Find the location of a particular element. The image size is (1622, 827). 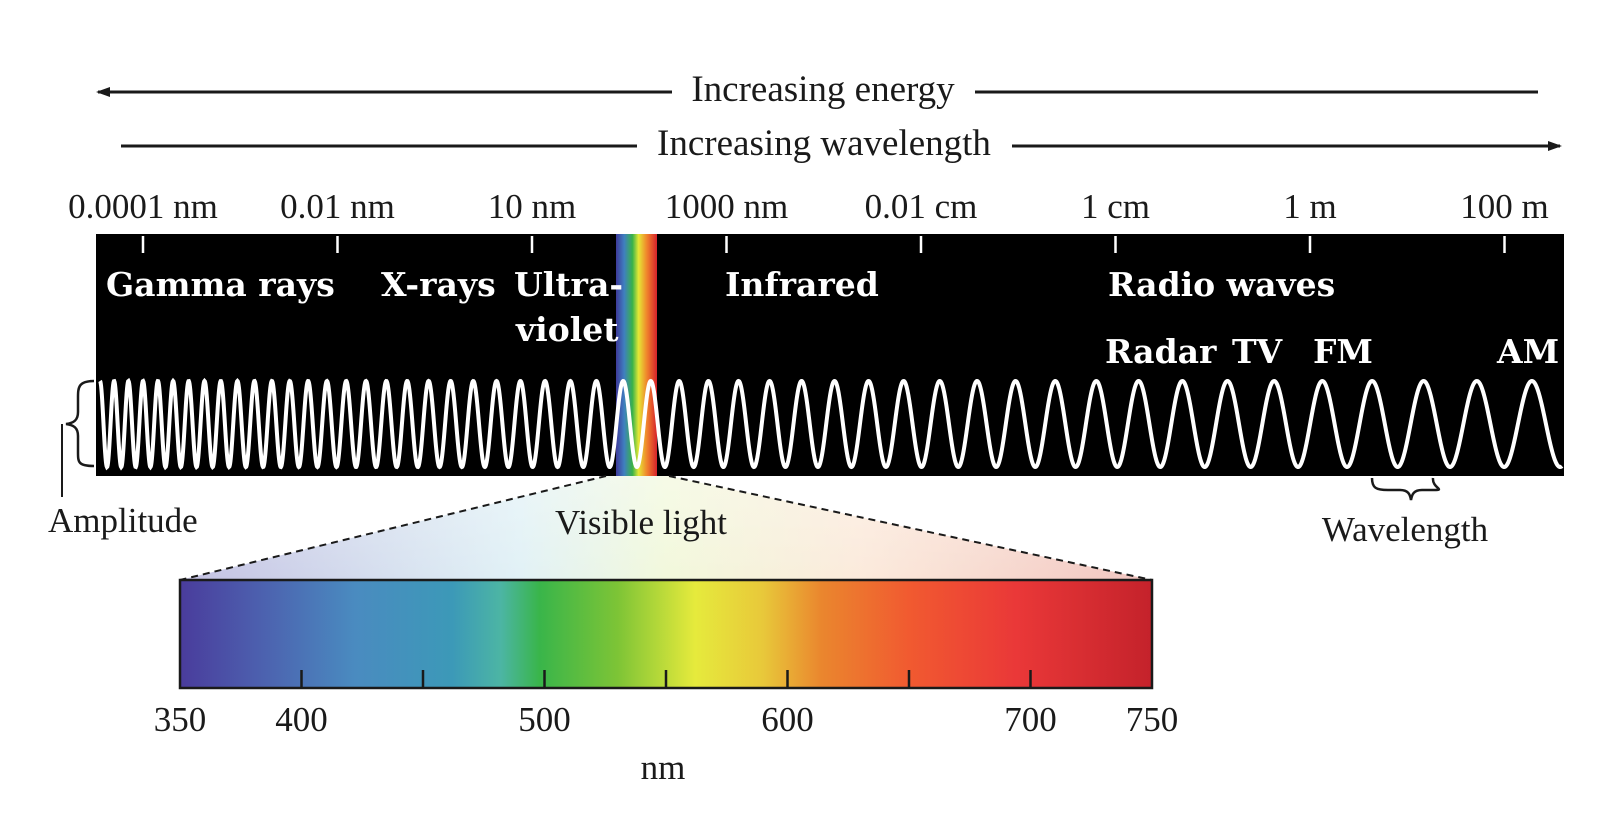

wavelength-brace is located at coordinates (1405, 489).